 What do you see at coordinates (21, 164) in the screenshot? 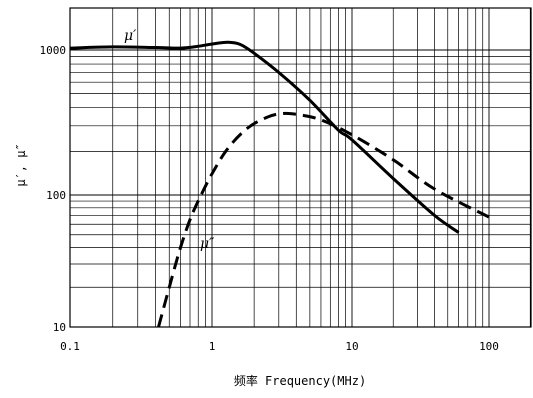
I see `y-axis-label: μ′, μ″` at bounding box center [21, 164].